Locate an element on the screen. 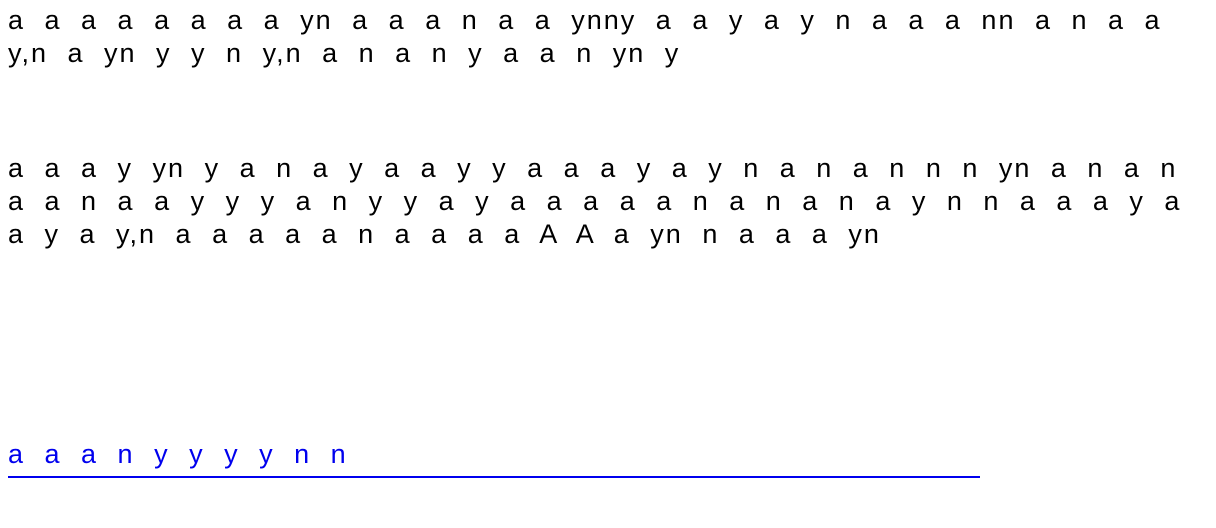 This screenshot has height=528, width=1216. document-link: a a a n y y y y n n is located at coordinates (178, 454).